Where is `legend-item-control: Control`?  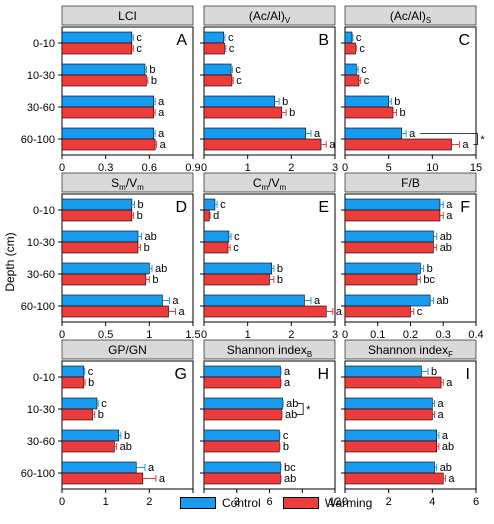
legend-item-control: Control is located at coordinates (220, 503).